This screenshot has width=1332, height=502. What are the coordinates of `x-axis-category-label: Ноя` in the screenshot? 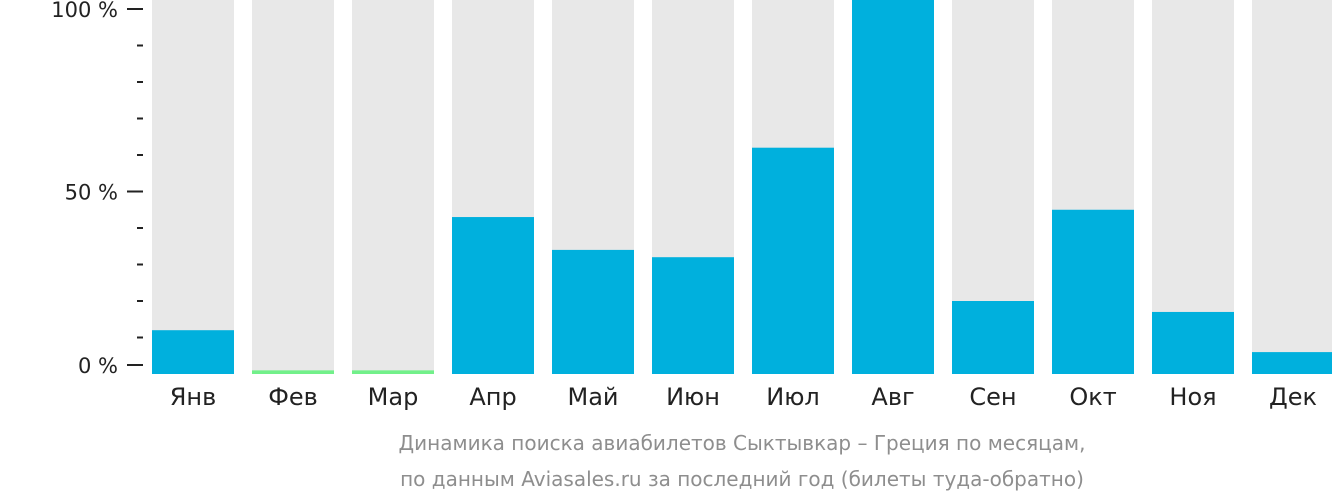 It's located at (1192, 397).